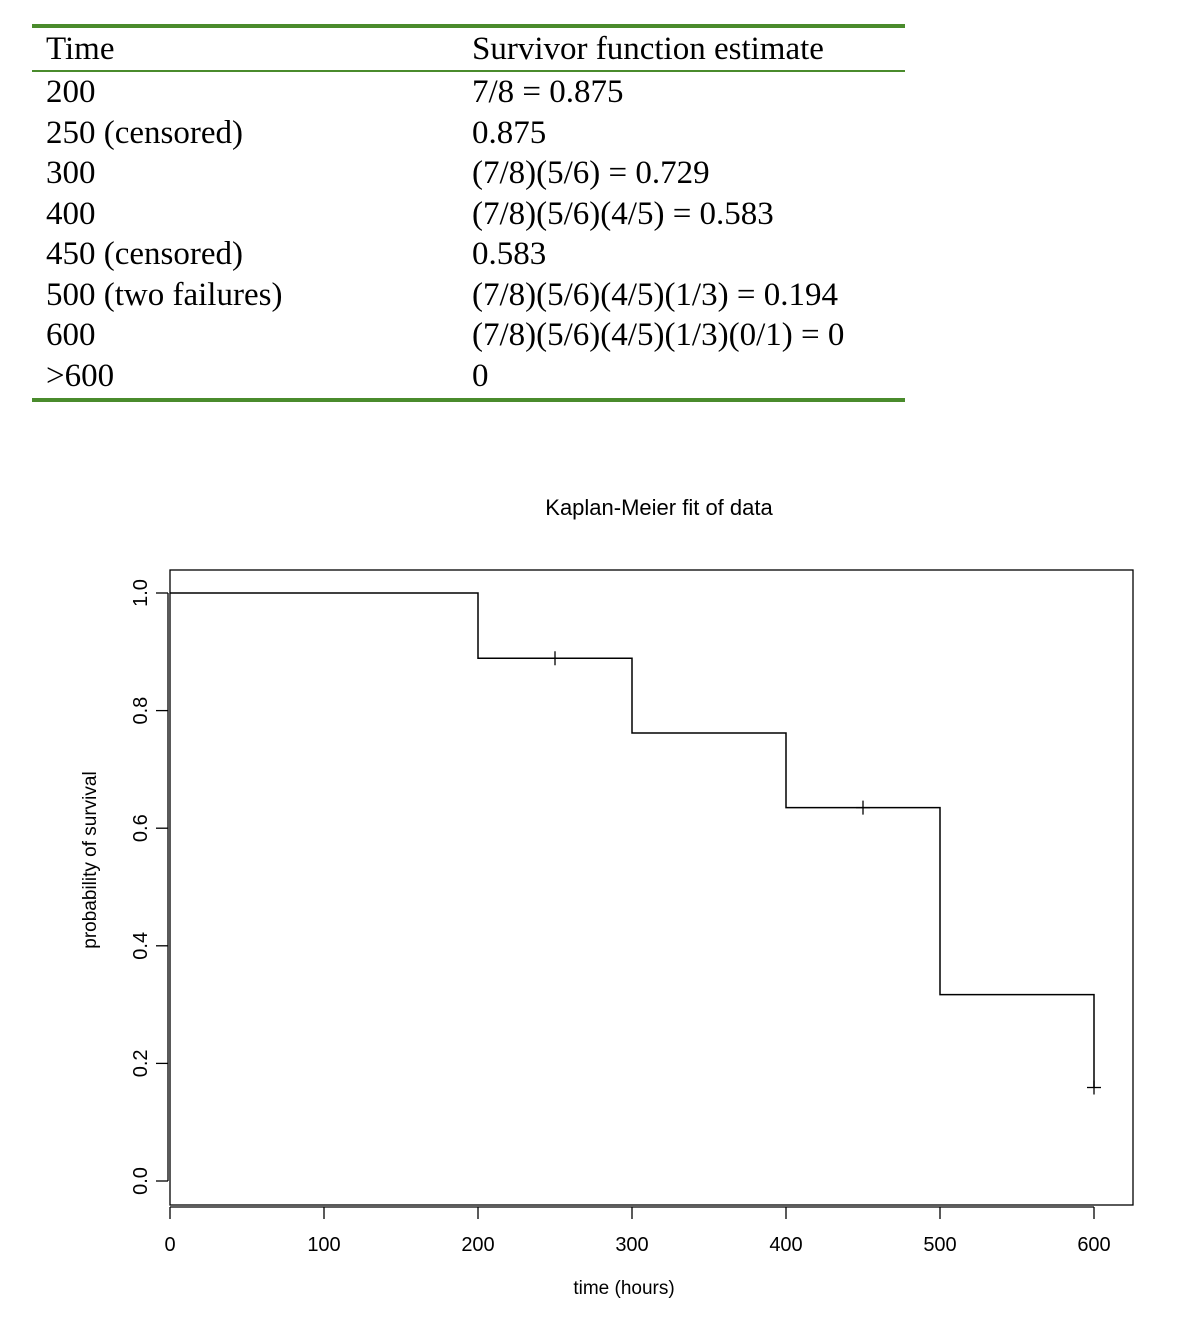 The height and width of the screenshot is (1318, 1190). Describe the element at coordinates (468, 173) in the screenshot. I see `table-row: 300 (7/8)(5/6) = 0.729` at that location.